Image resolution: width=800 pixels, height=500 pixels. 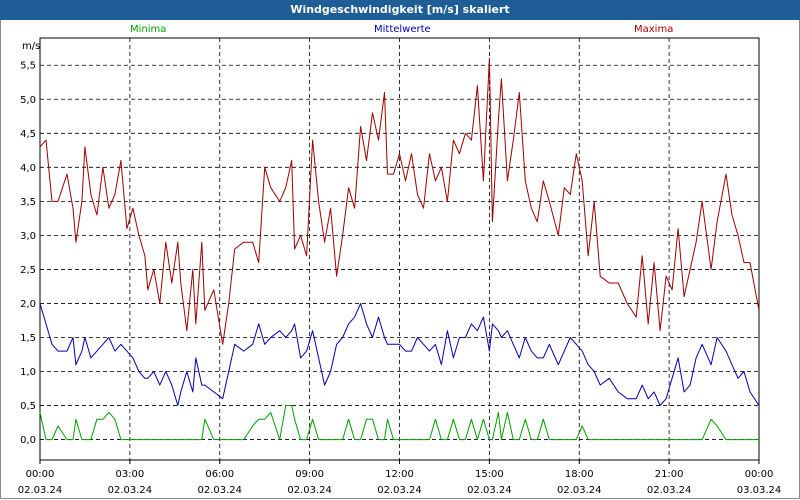 I want to click on y-axis-unit-label: m/s, so click(x=31, y=46).